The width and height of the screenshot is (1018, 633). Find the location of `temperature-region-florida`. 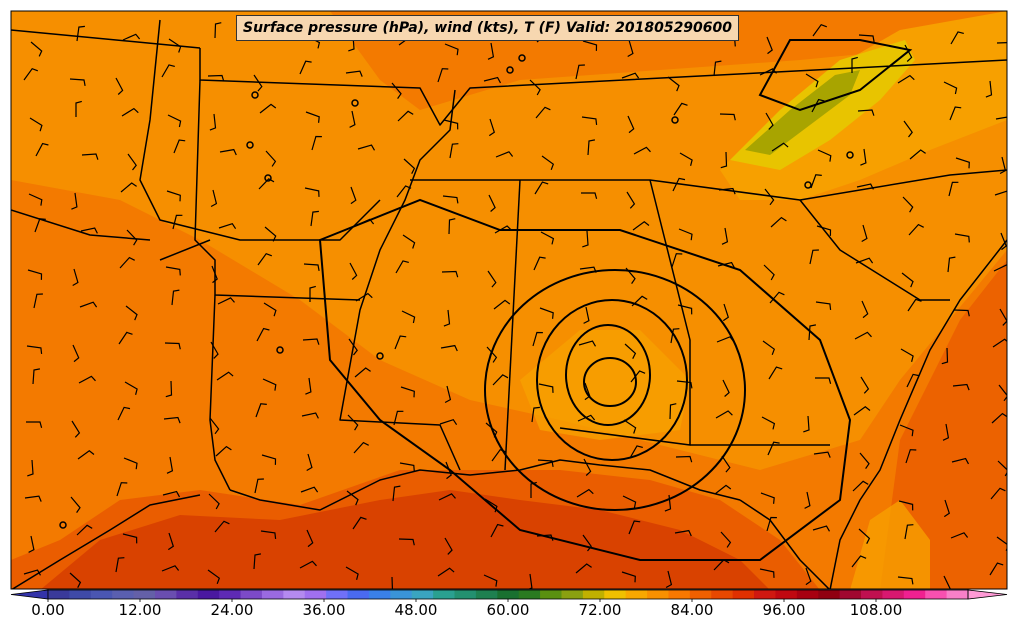

temperature-region-florida is located at coordinates (890, 544).